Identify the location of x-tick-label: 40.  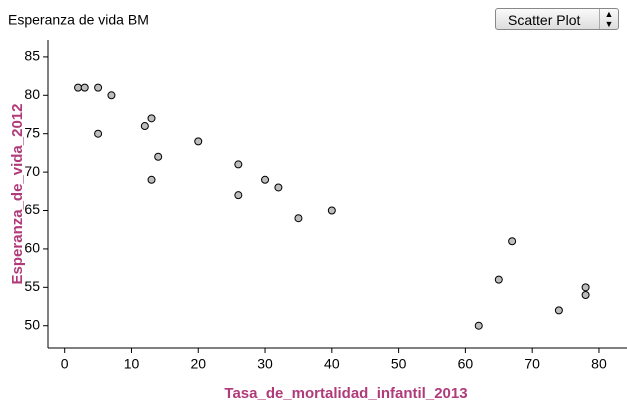
(332, 364).